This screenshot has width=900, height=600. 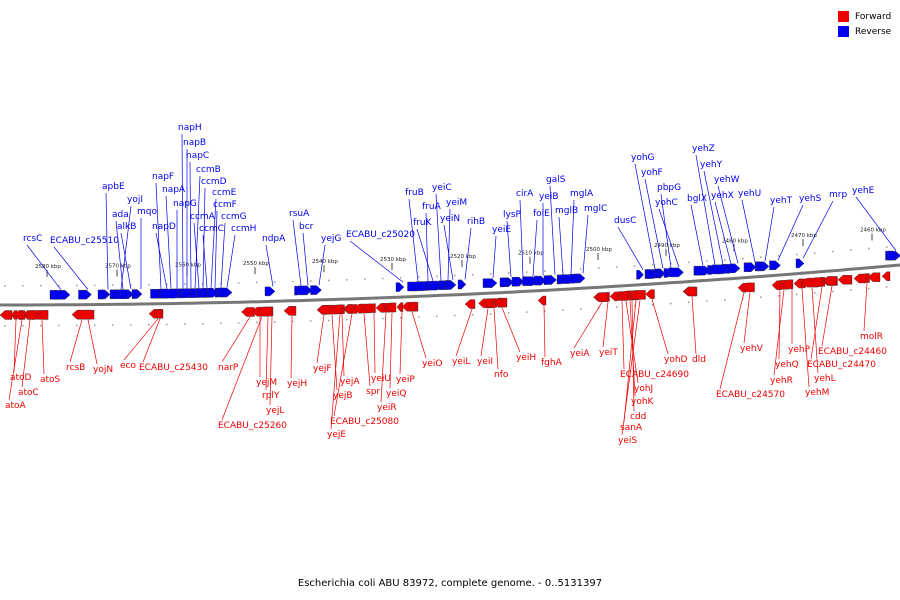 I want to click on forward-gene-label: eco, so click(x=128, y=366).